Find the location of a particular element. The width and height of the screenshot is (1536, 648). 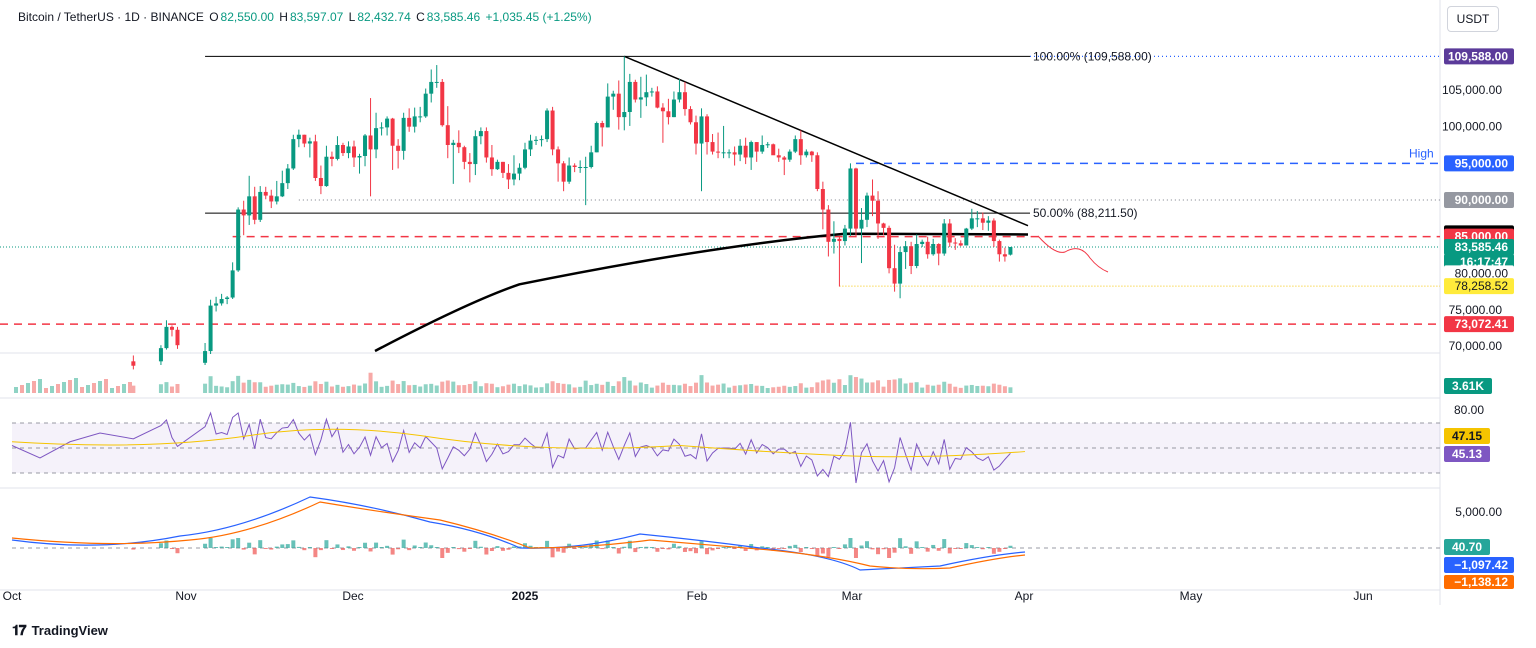

change-value: +1,035.45 (+1.25%) is located at coordinates (538, 17).